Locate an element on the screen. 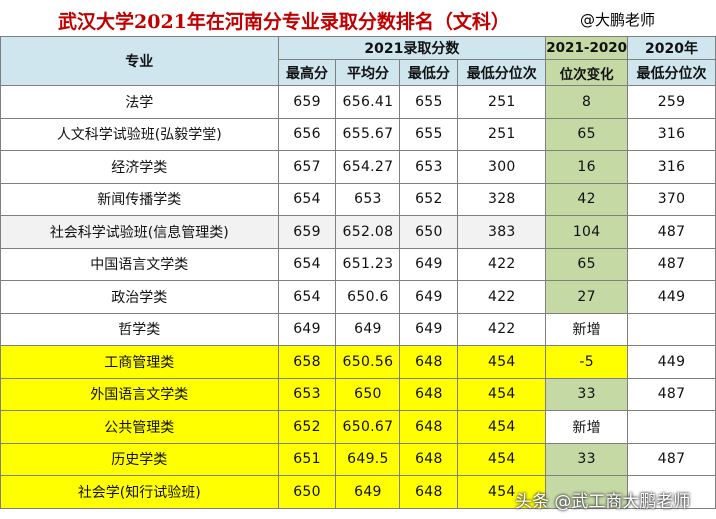 Image resolution: width=716 pixels, height=519 pixels. header-min: 最低分 is located at coordinates (429, 72).